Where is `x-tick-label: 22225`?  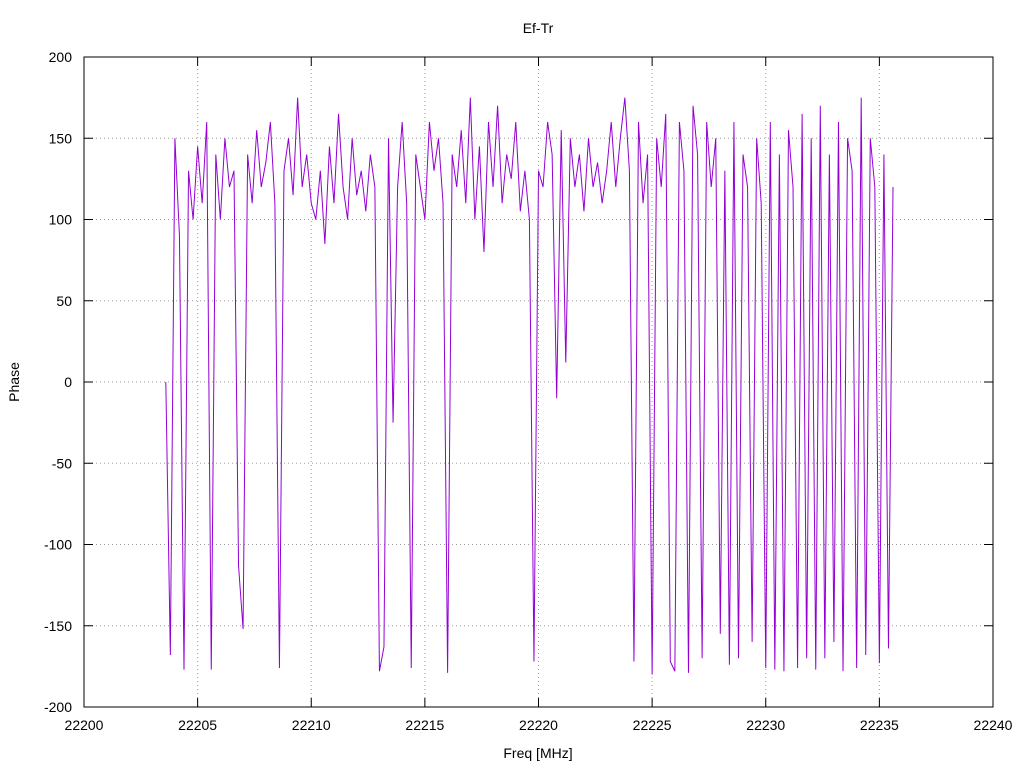 x-tick-label: 22225 is located at coordinates (652, 725).